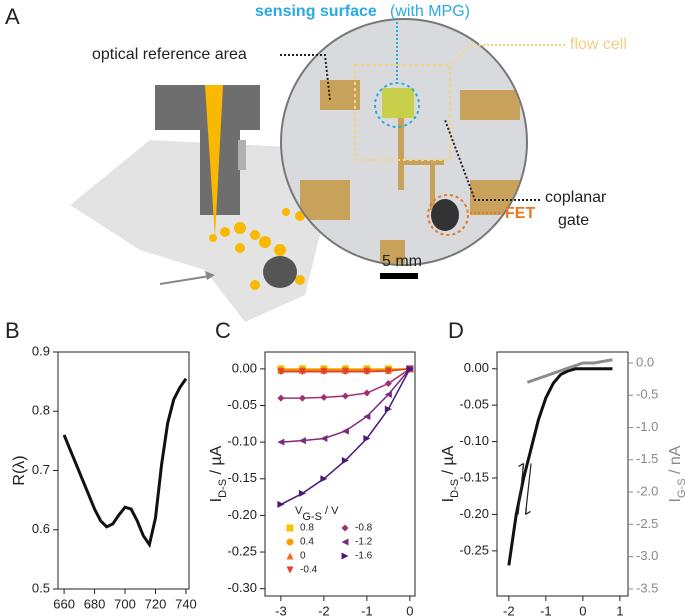 Image resolution: width=685 pixels, height=616 pixels. I want to click on x-tick-label: 680, so click(95, 603).